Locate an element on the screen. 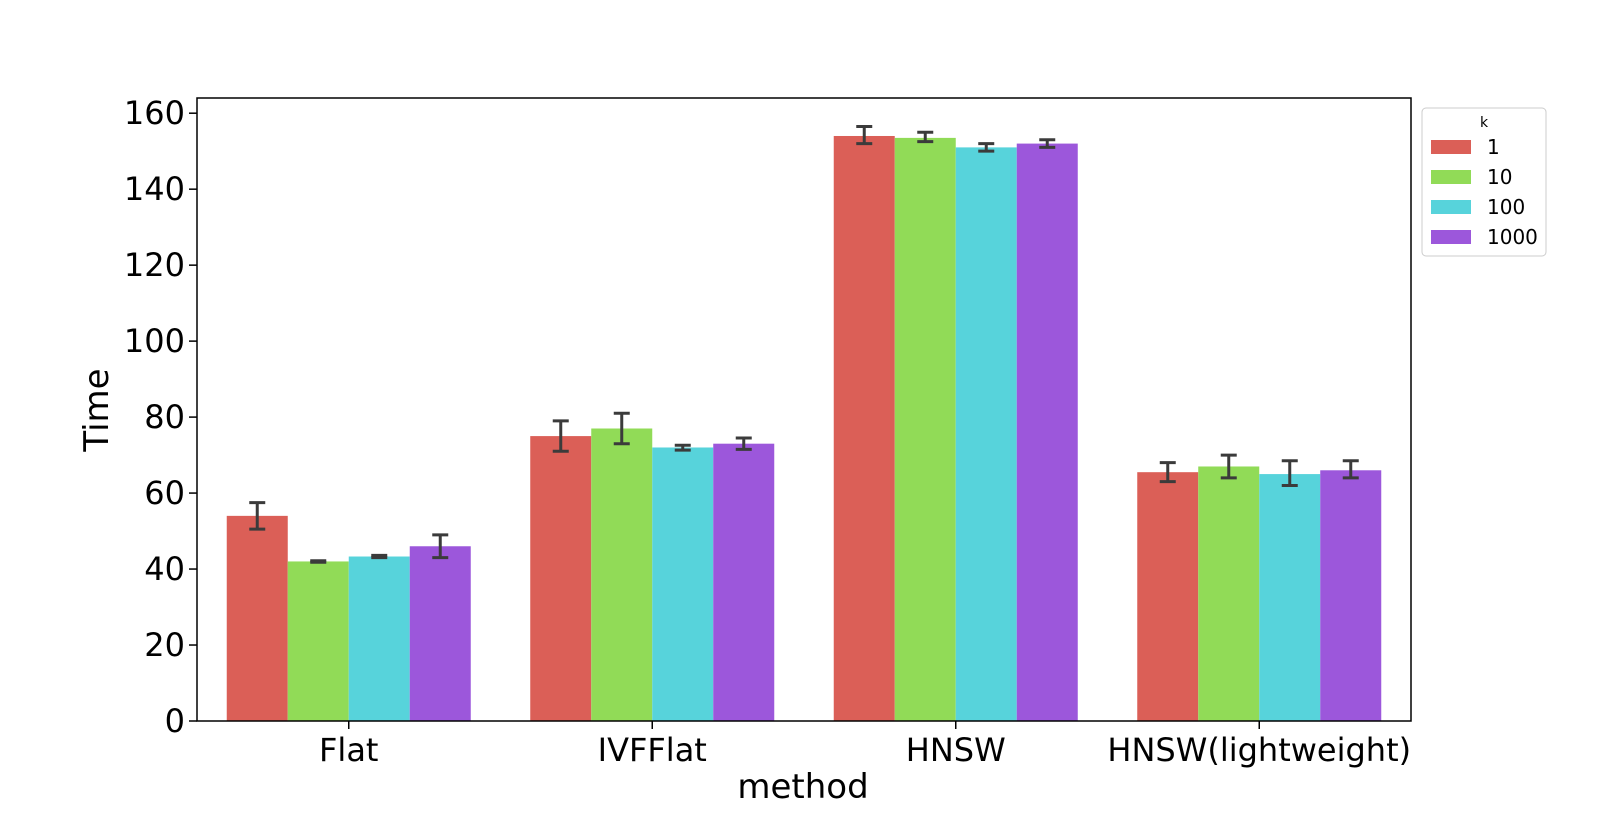 The width and height of the screenshot is (1600, 827). bar-HNSW-k1 is located at coordinates (864, 428).